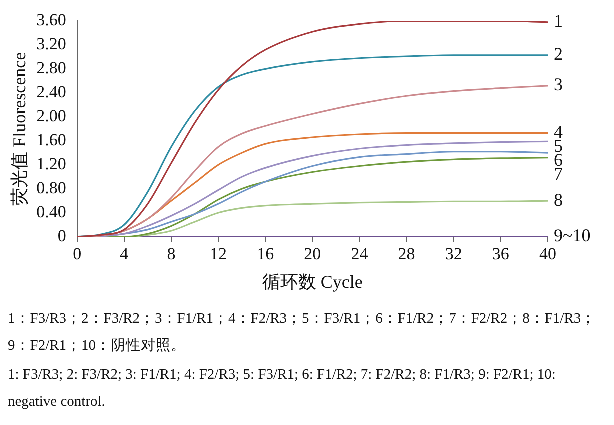 The width and height of the screenshot is (614, 425). I want to click on x-tick-label: 40, so click(548, 254).